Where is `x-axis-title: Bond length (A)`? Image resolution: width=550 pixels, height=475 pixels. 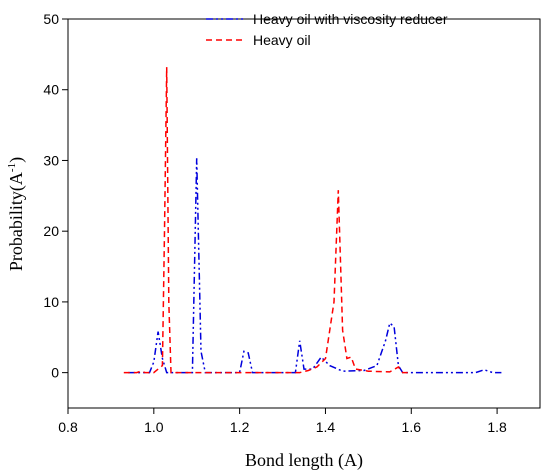 x-axis-title: Bond length (A) is located at coordinates (304, 460).